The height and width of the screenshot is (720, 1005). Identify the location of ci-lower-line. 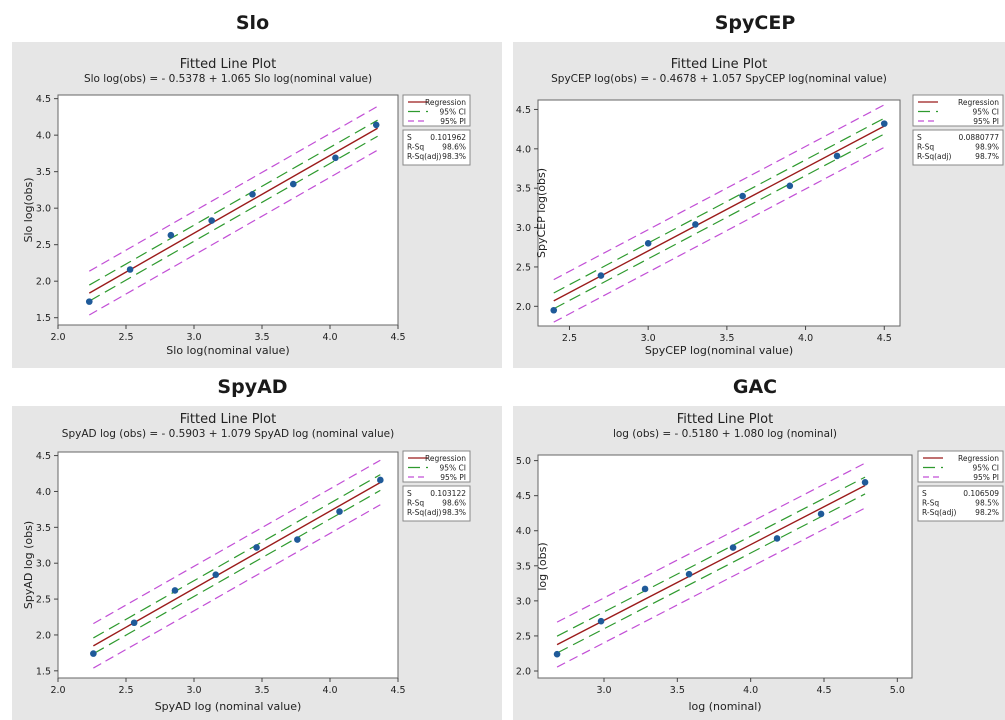
(711, 573).